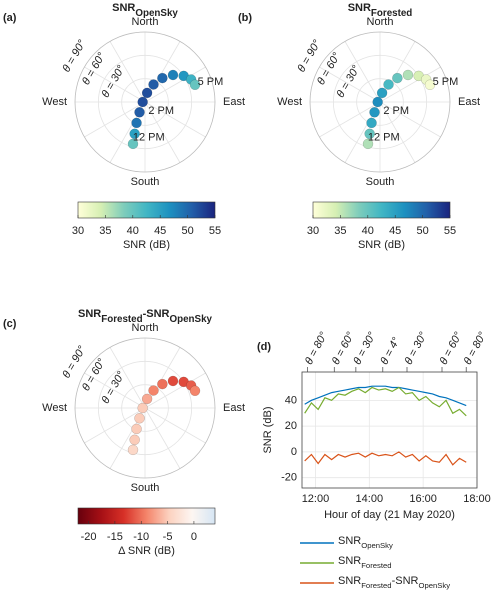 This screenshot has height=597, width=500. Describe the element at coordinates (434, 585) in the screenshot. I see `legend-label-part: OpenSky` at that location.